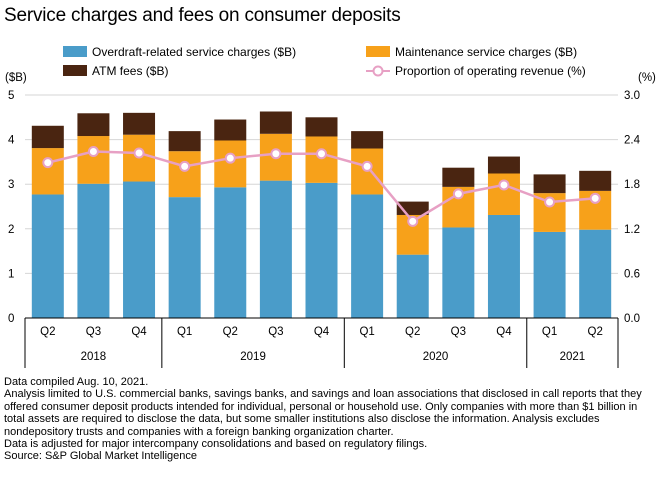 Image resolution: width=660 pixels, height=485 pixels. What do you see at coordinates (11, 230) in the screenshot?
I see `left-tick-label: 2` at bounding box center [11, 230].